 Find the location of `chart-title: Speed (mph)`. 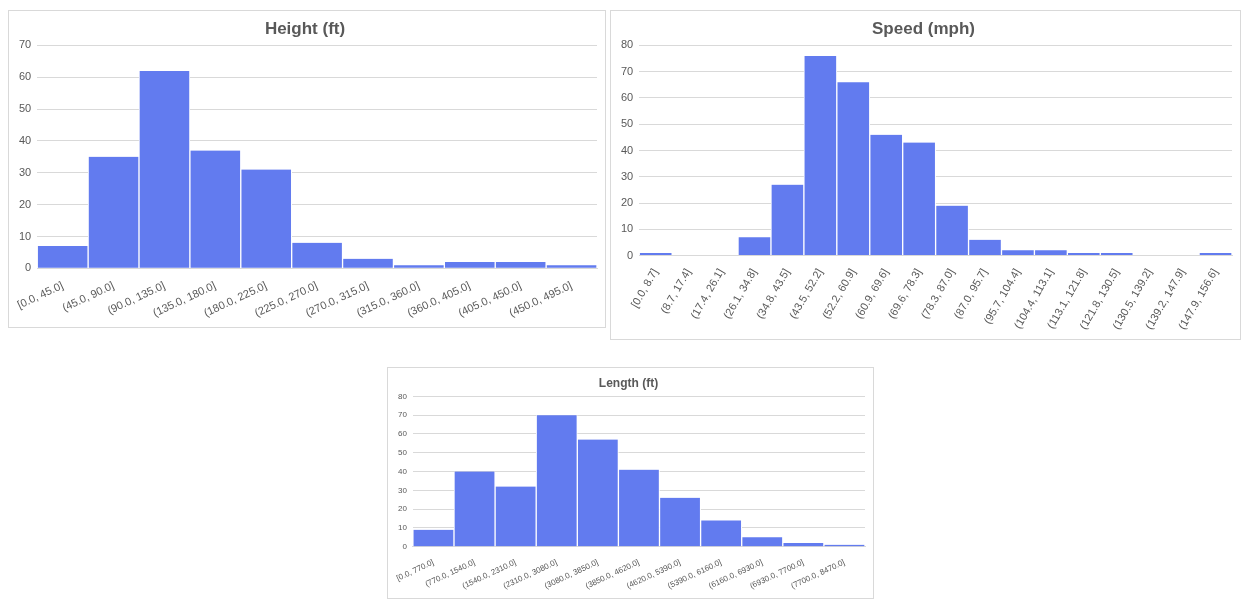

chart-title: Speed (mph) is located at coordinates (923, 28).